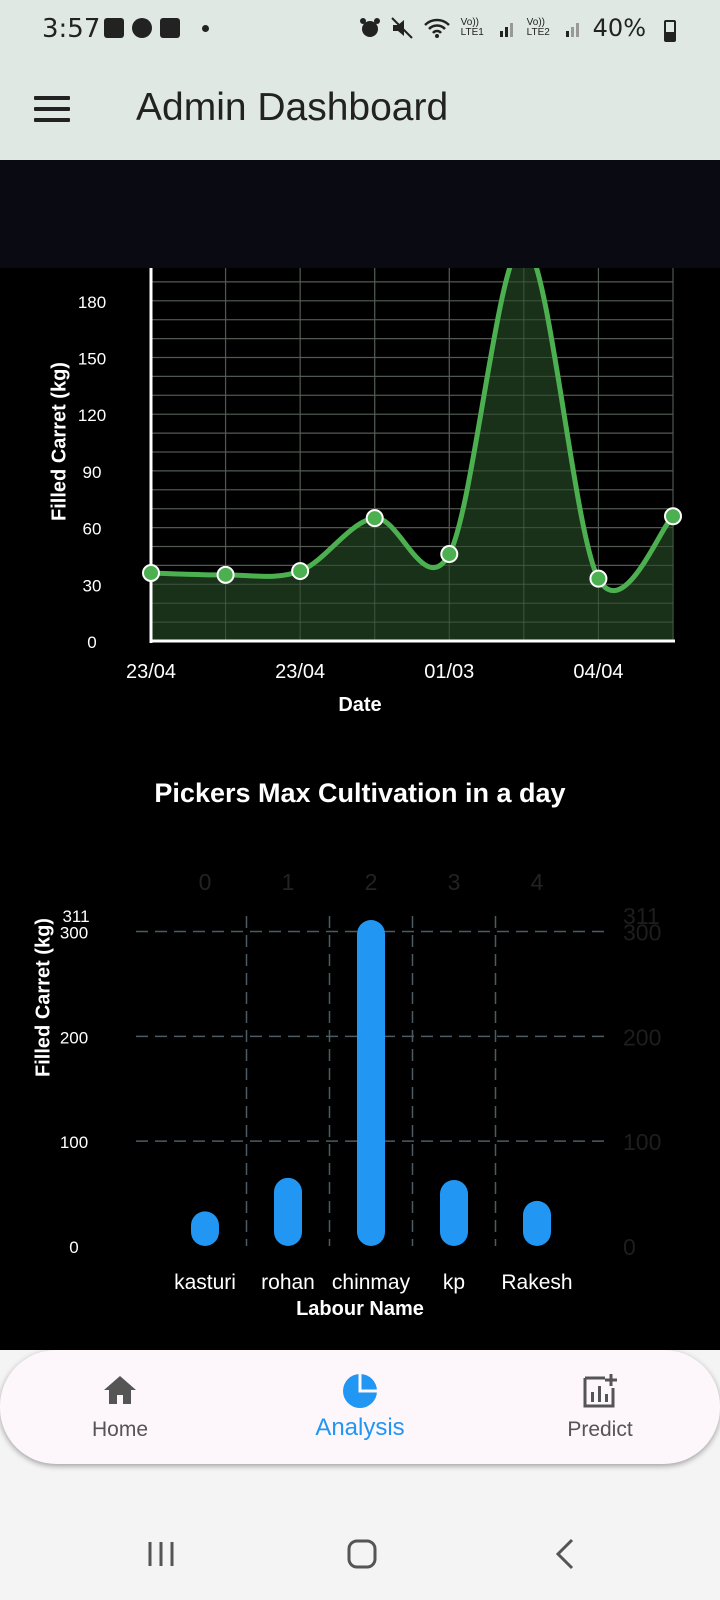 This screenshot has height=1600, width=720. I want to click on bar-chart-ymax-right: 311, so click(641, 916).